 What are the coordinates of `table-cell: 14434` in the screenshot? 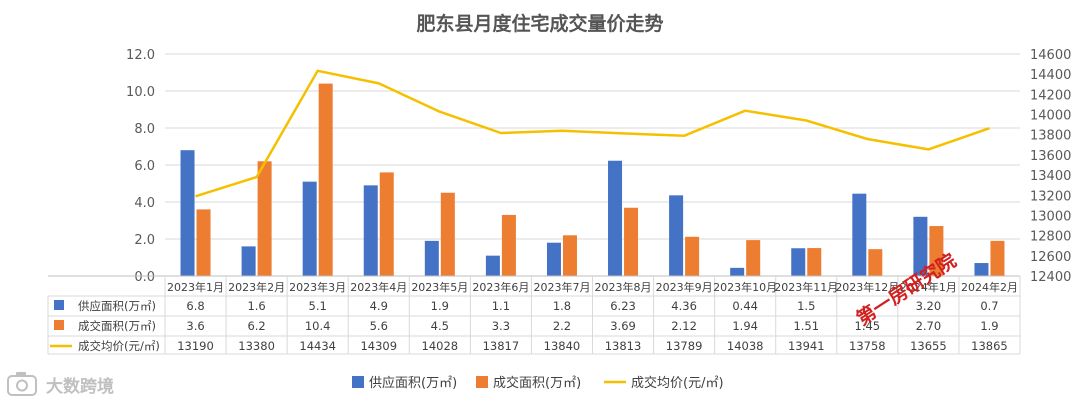 It's located at (317, 346).